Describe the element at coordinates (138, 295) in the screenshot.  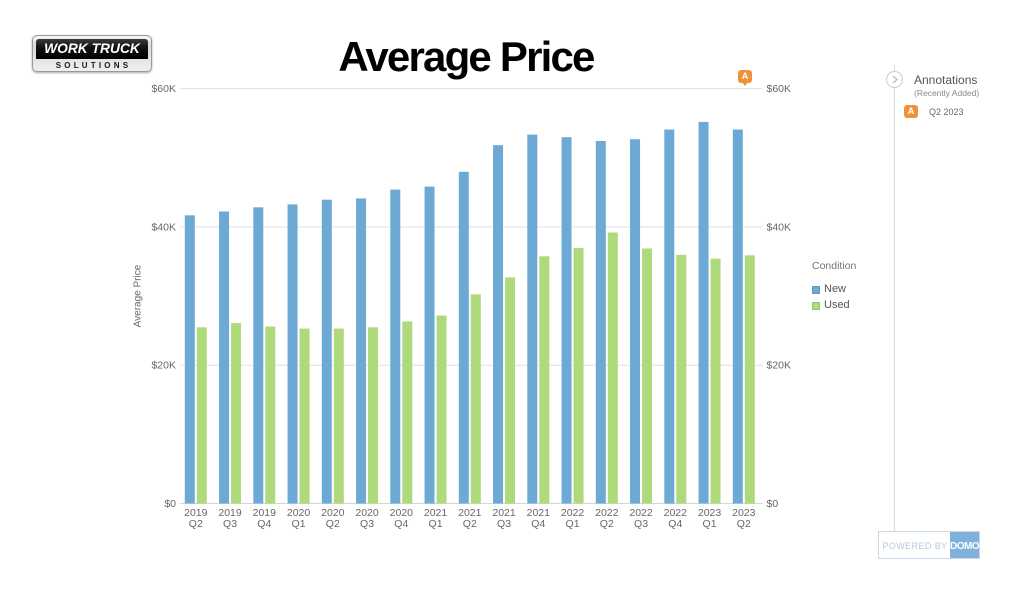
I see `svg-text: Average Price` at that location.